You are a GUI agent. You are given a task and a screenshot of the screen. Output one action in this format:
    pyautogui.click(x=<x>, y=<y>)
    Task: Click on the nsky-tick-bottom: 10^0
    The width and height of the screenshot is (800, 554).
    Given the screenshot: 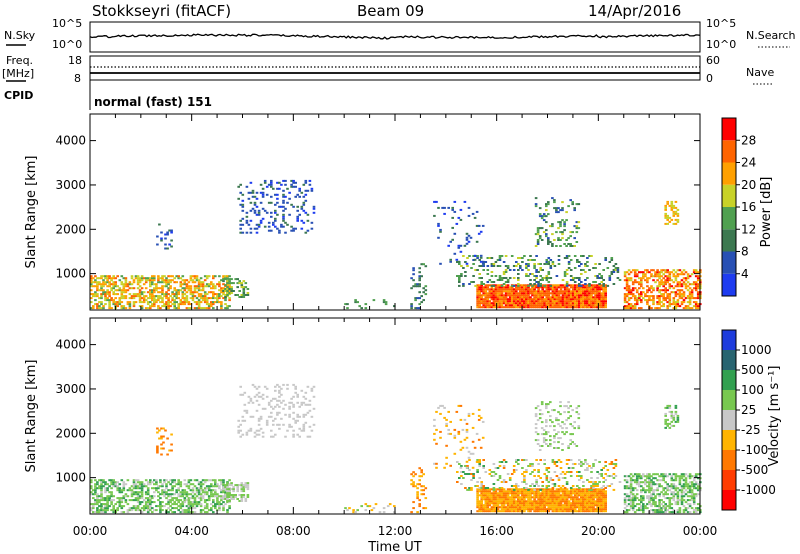 What is the action you would take?
    pyautogui.click(x=67, y=44)
    